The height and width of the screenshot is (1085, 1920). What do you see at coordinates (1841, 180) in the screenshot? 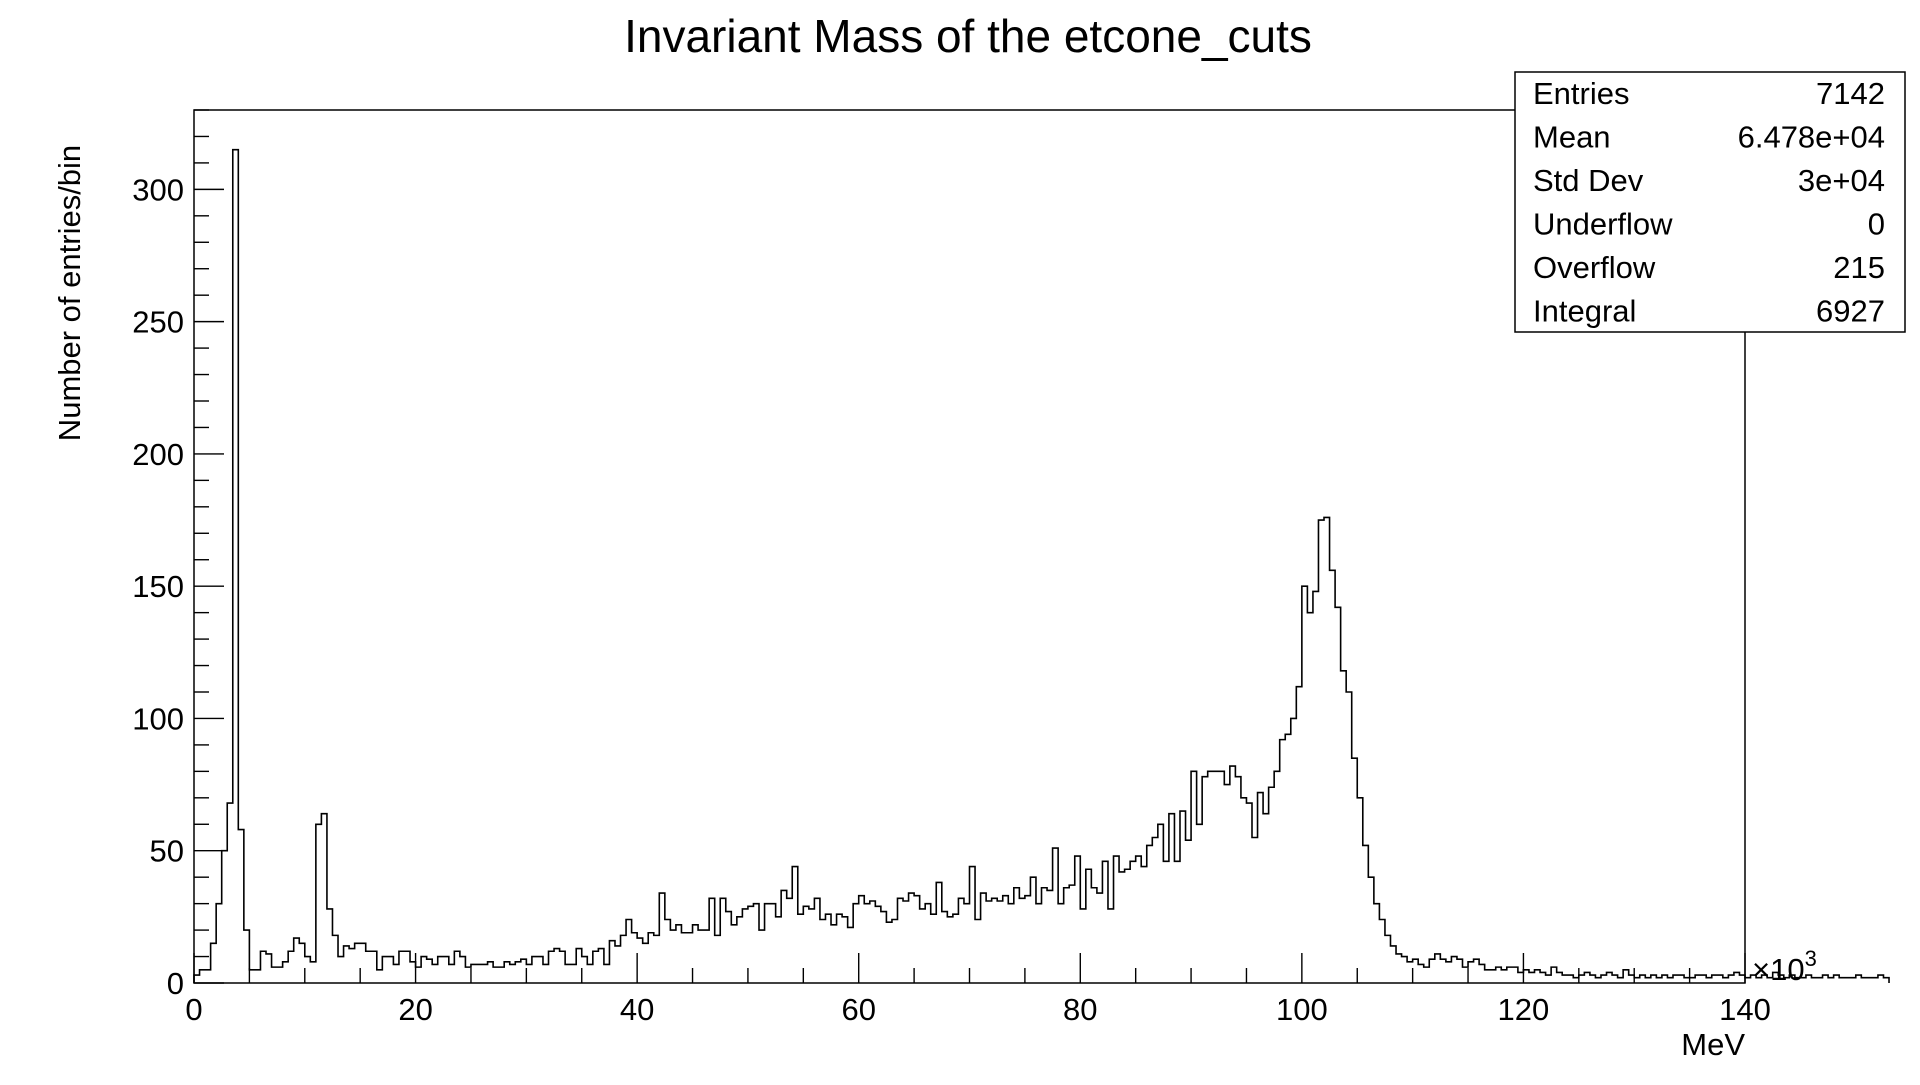
I see `stats-value: 3e+04` at bounding box center [1841, 180].